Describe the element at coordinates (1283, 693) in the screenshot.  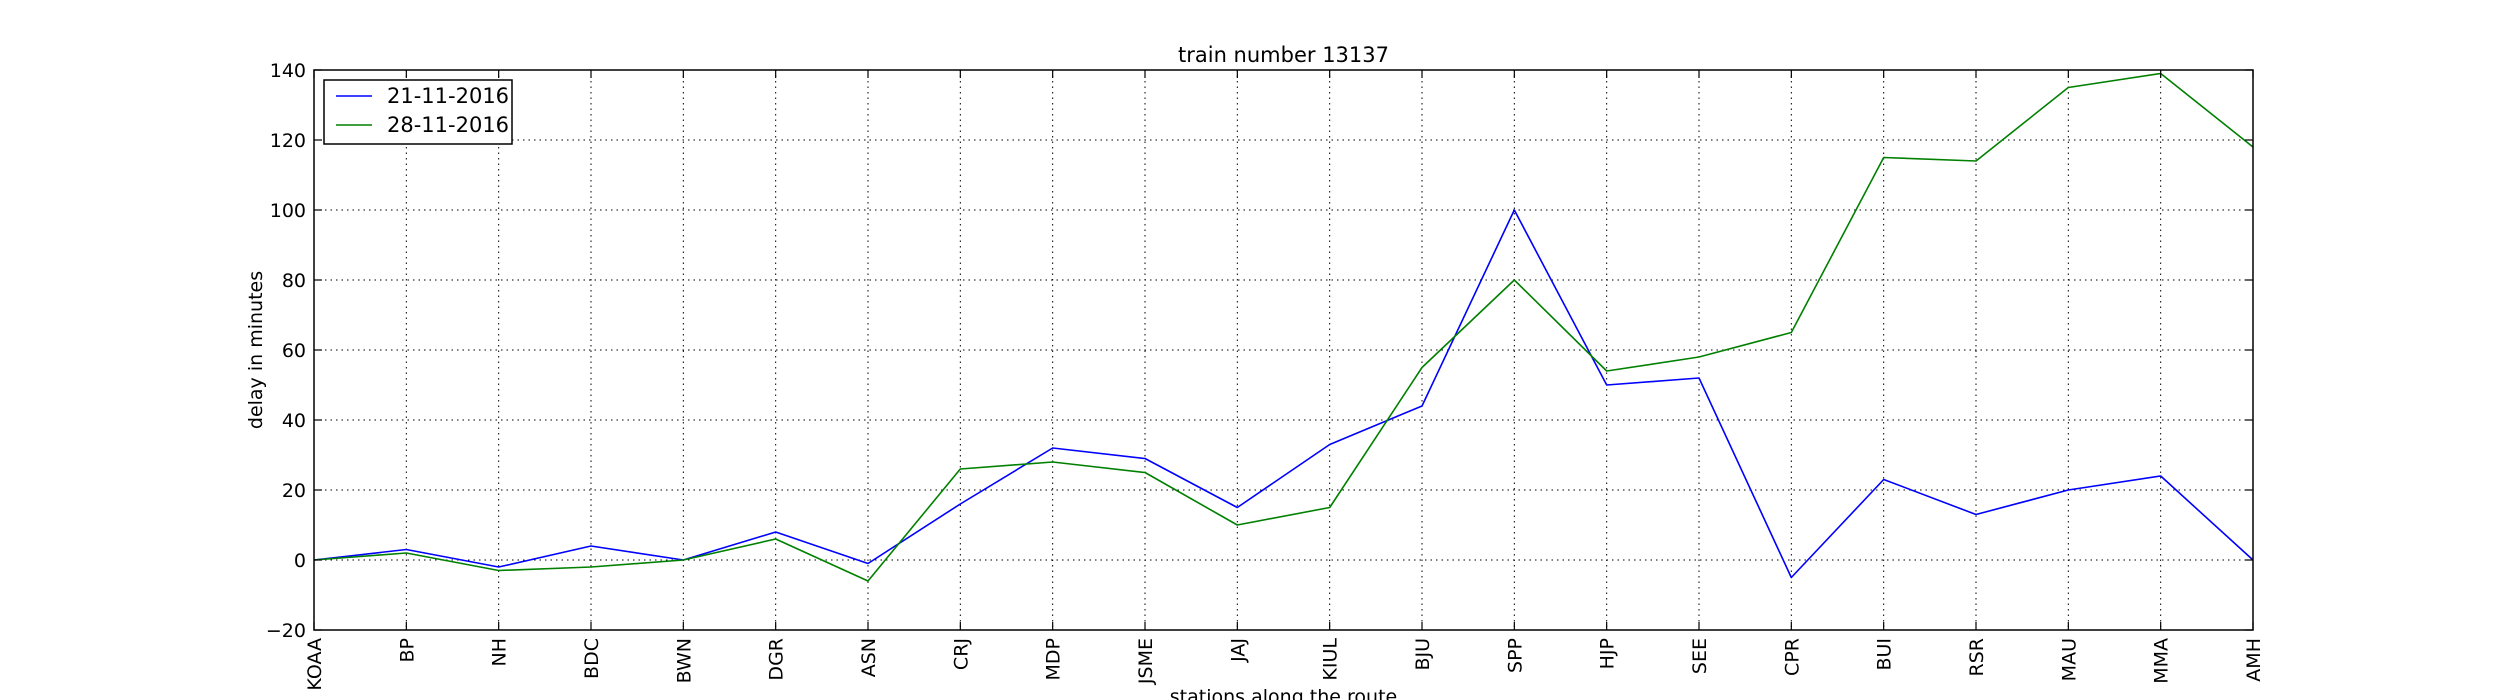
I see `x-axis-label: stations along the route` at that location.